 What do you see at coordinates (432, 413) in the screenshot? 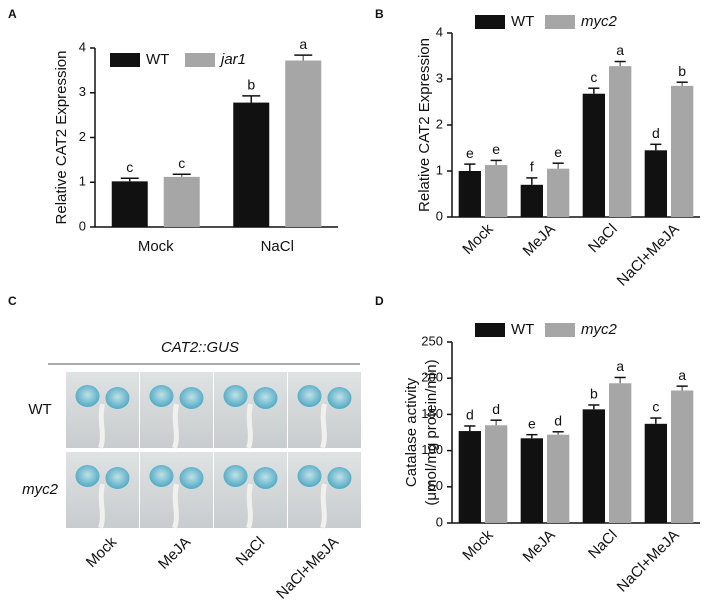
I see `y-tick-label: 150` at bounding box center [432, 413].